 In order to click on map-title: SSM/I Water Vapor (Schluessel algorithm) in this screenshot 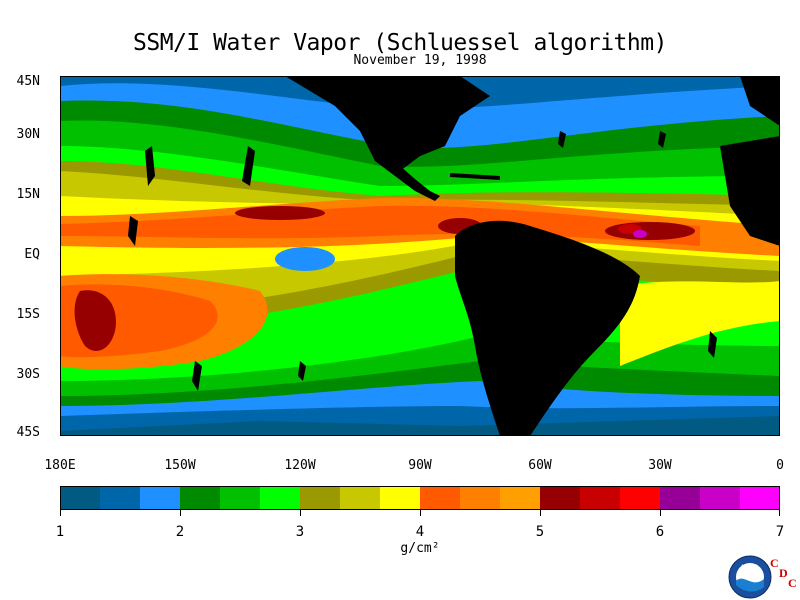, I will do `click(400, 43)`.